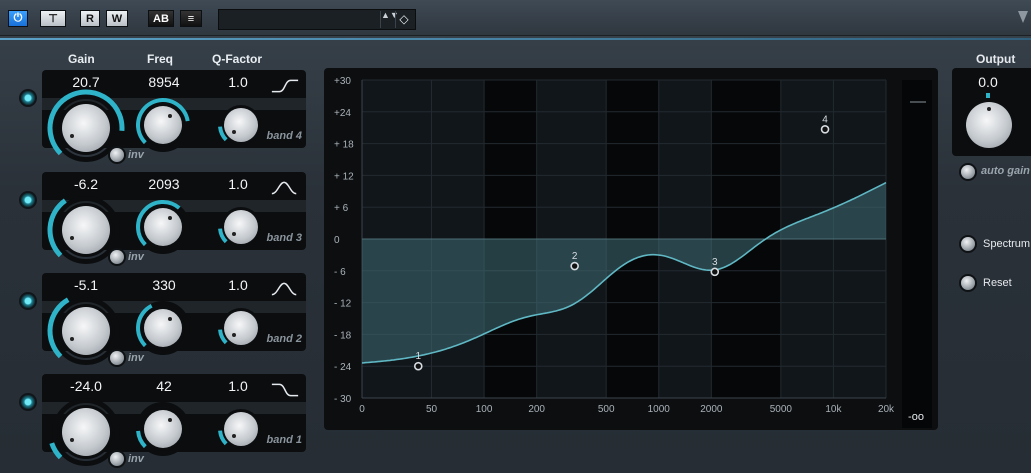  I want to click on freq-value: 330, so click(164, 285).